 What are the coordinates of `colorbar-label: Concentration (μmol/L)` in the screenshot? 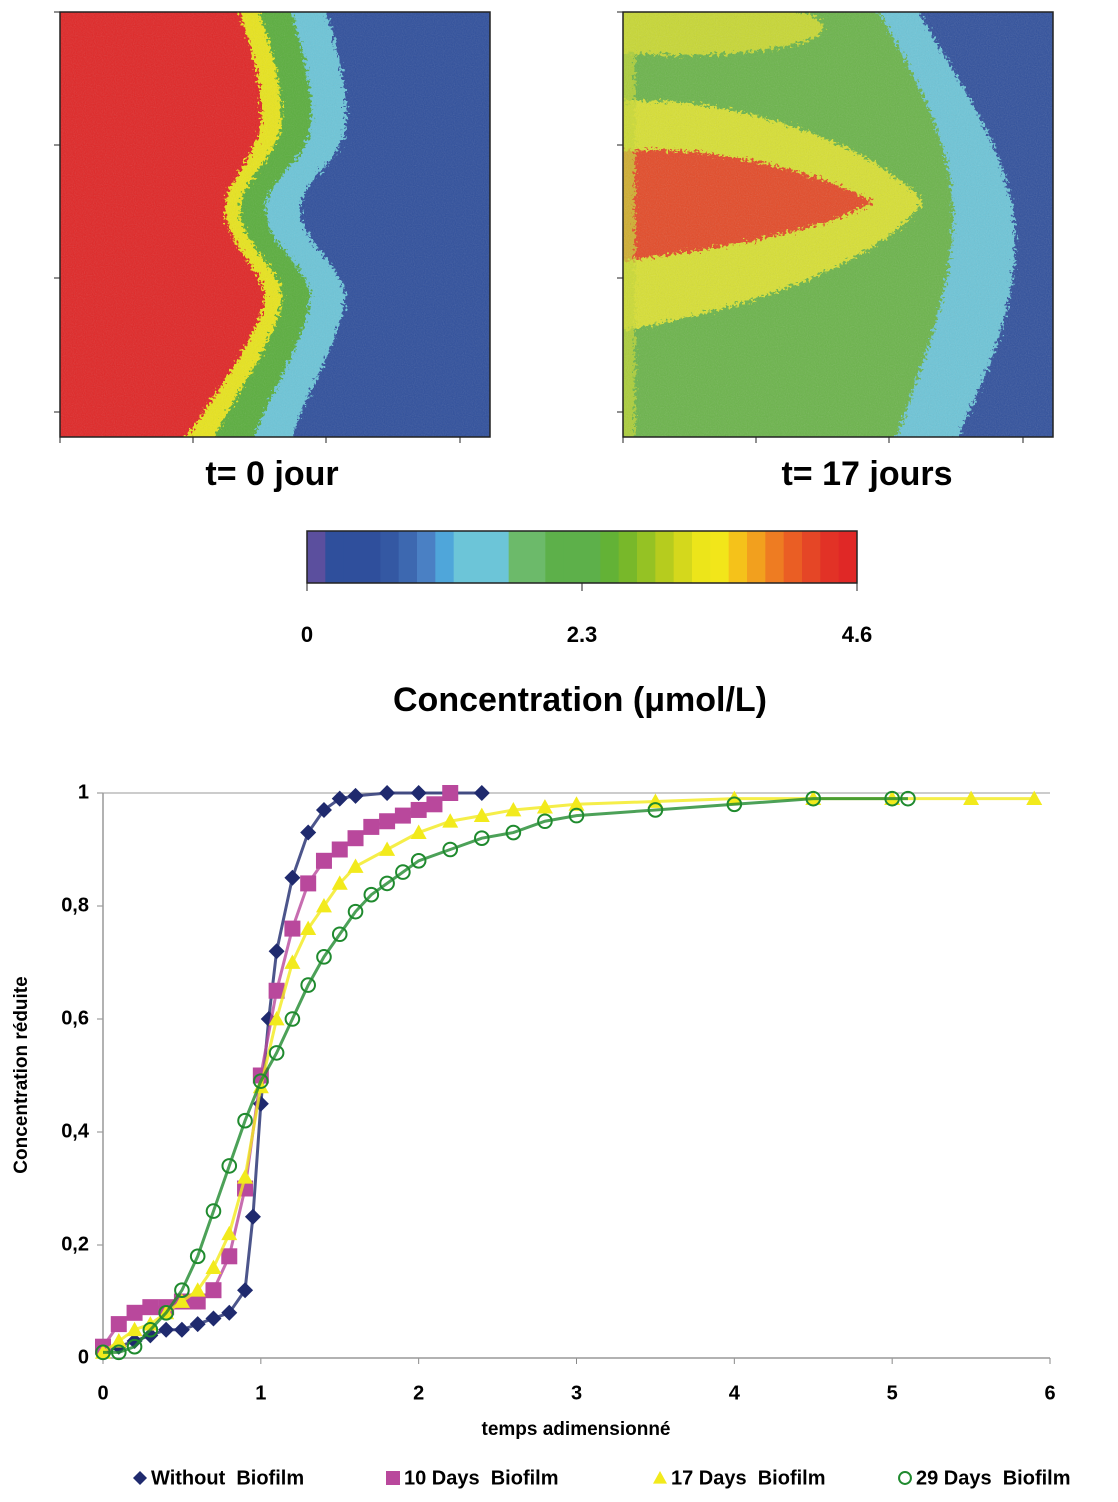 It's located at (580, 700).